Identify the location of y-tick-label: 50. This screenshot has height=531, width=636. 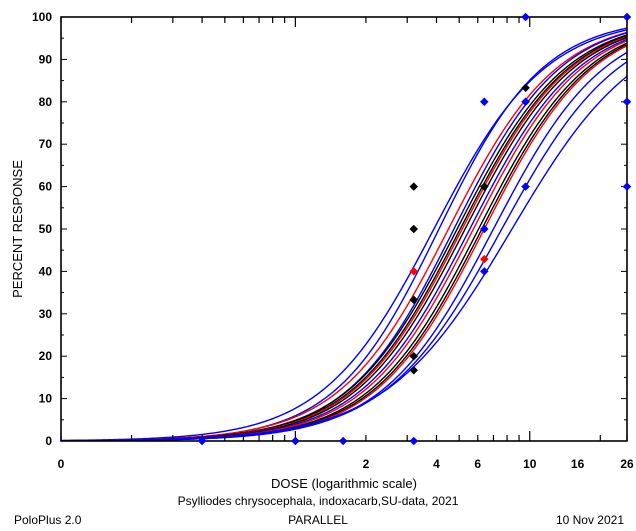
(46, 229).